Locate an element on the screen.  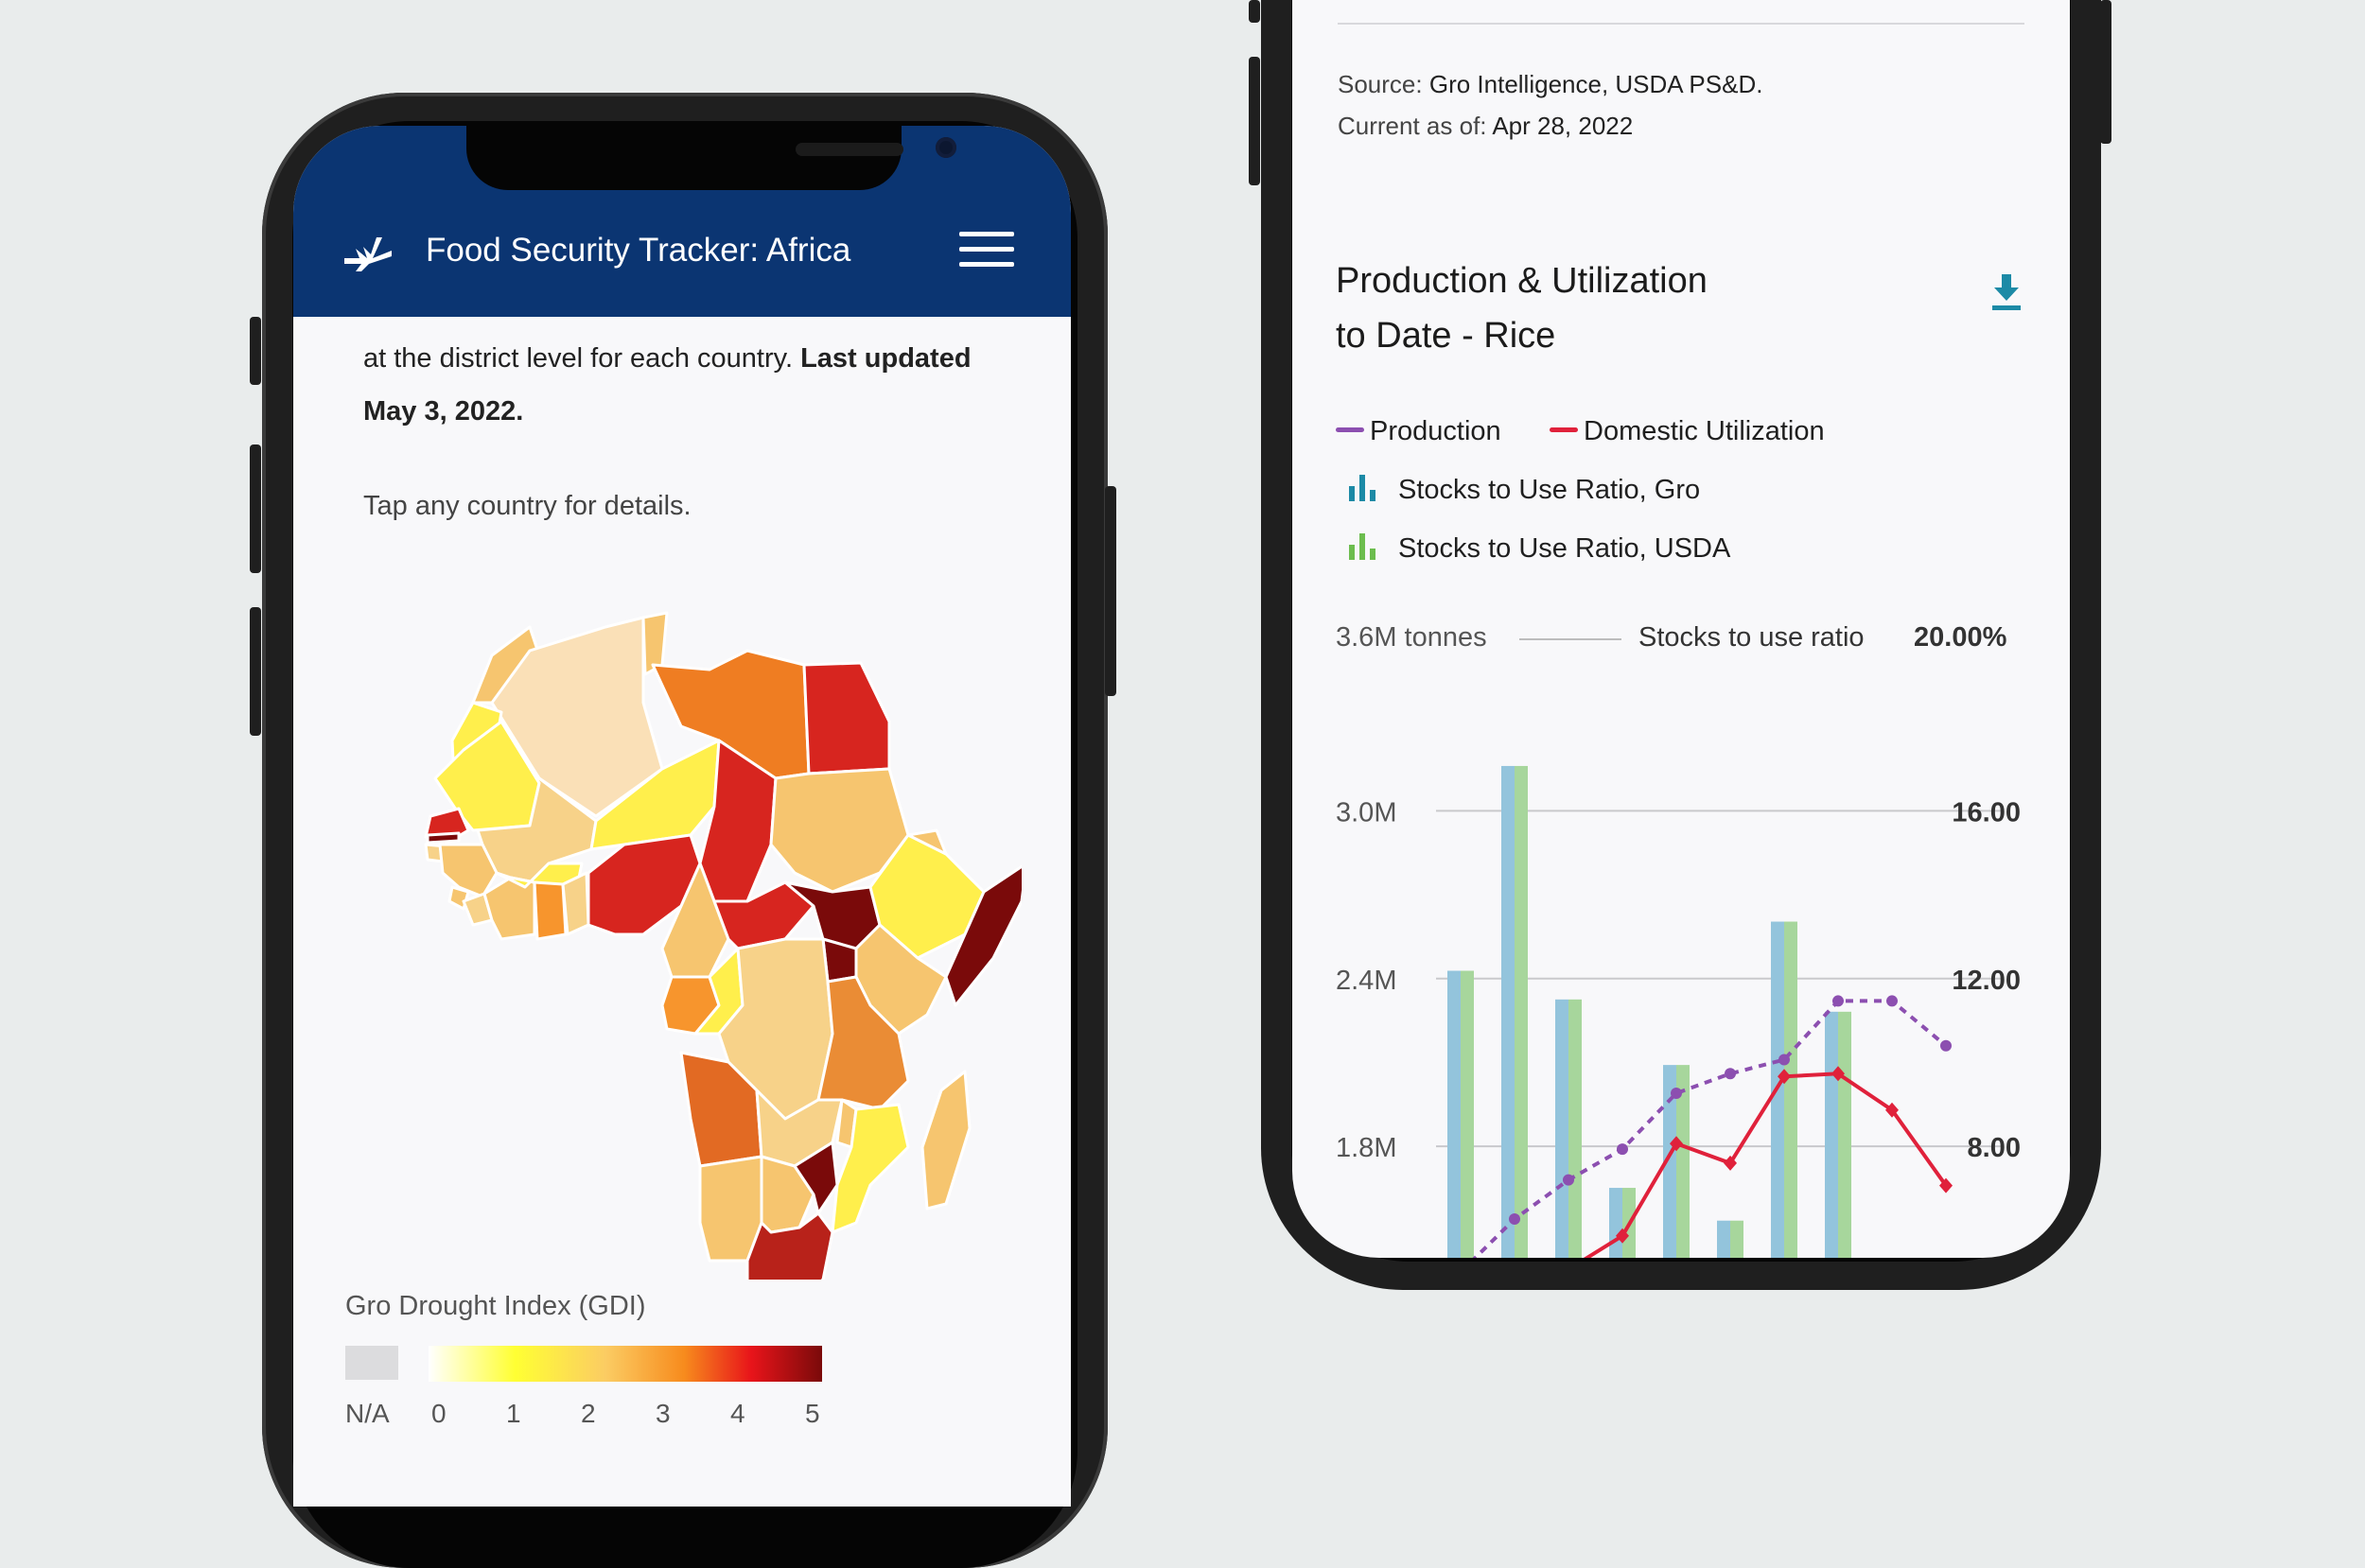
domestic-line-key is located at coordinates (1564, 429).